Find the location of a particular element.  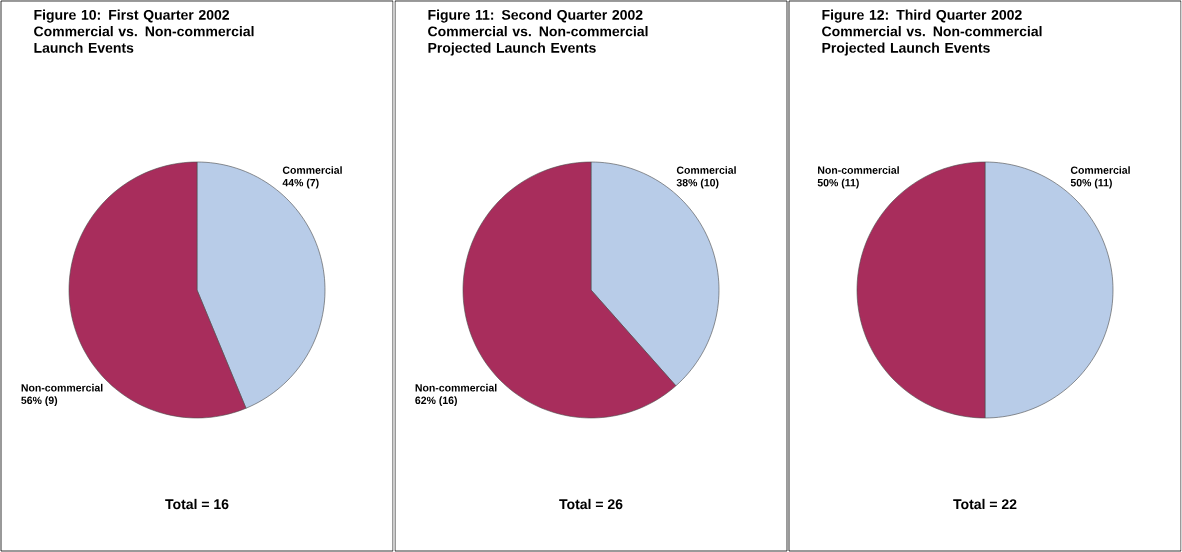

data-label: 44% (7) is located at coordinates (300, 183).